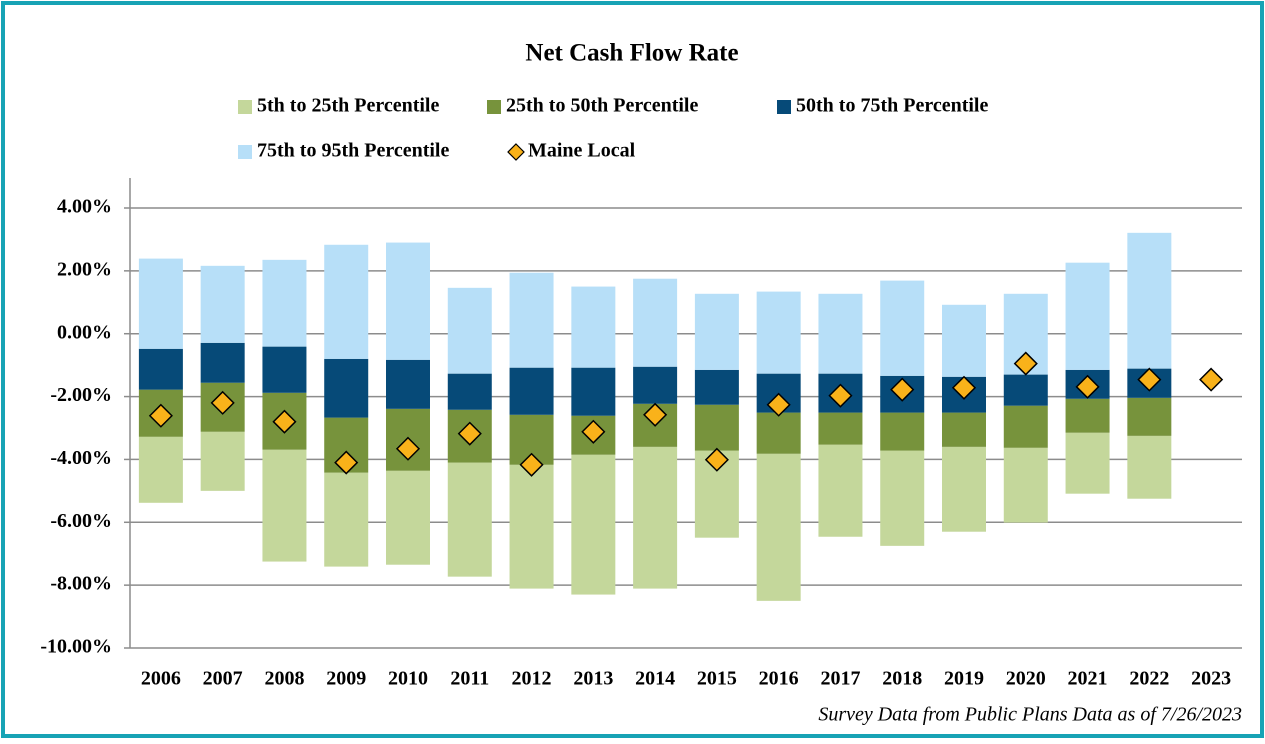  Describe the element at coordinates (516, 152) in the screenshot. I see `legend-marker` at that location.